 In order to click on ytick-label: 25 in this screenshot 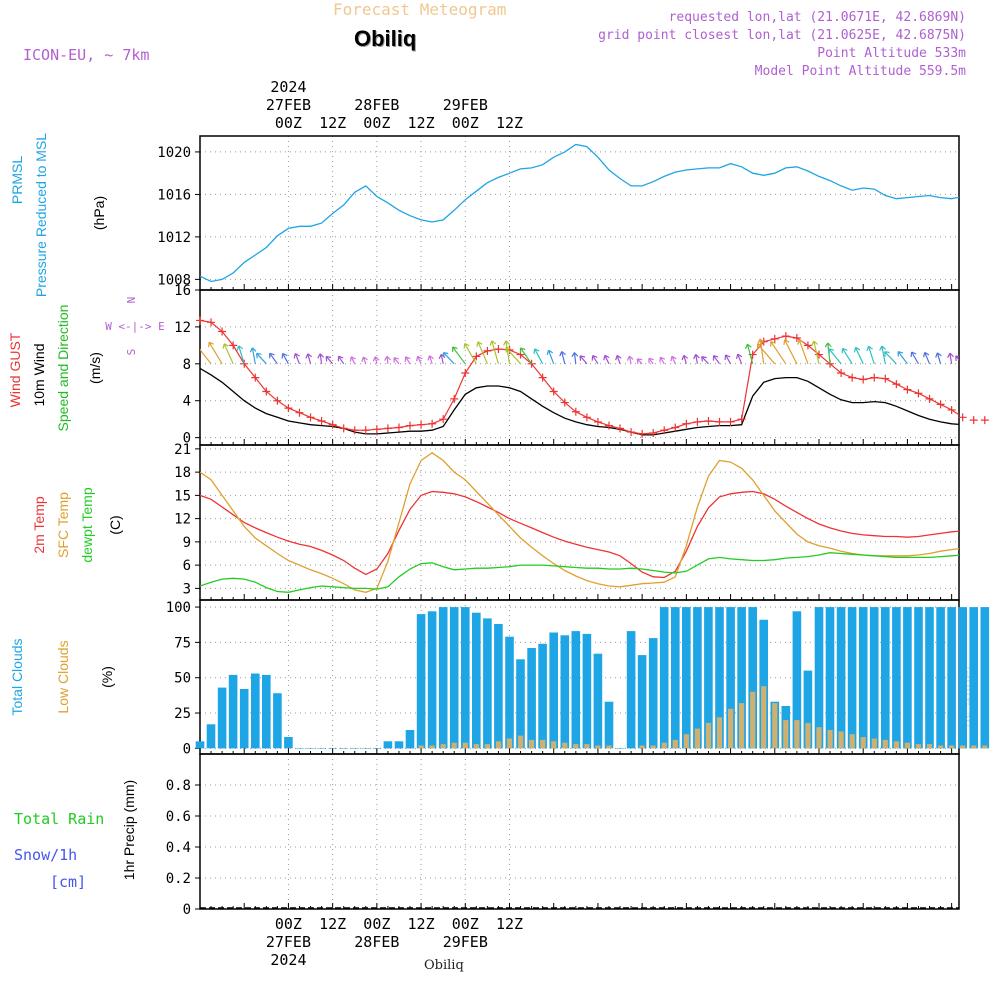, I will do `click(182, 714)`.